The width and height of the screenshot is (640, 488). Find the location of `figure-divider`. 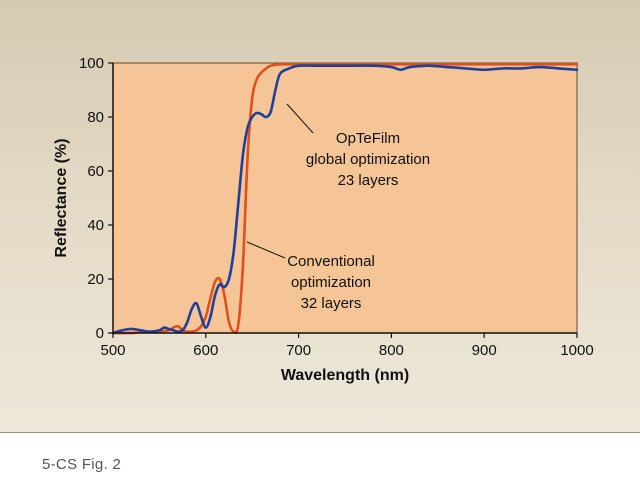

figure-divider is located at coordinates (320, 432).